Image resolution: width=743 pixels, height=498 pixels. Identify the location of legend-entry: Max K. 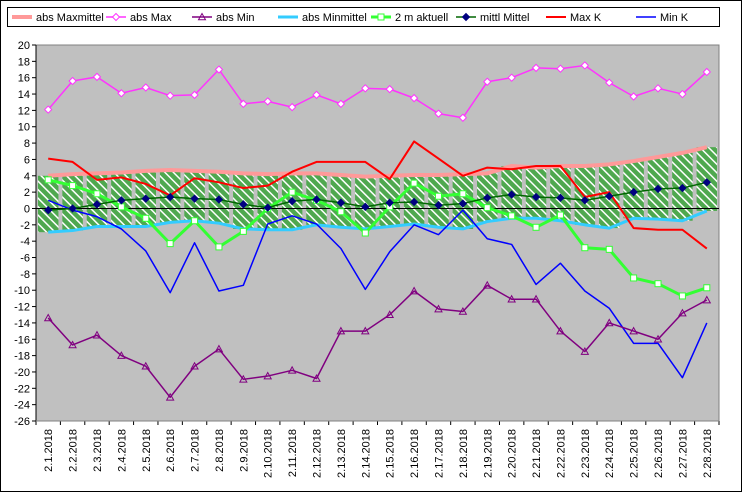
(574, 18).